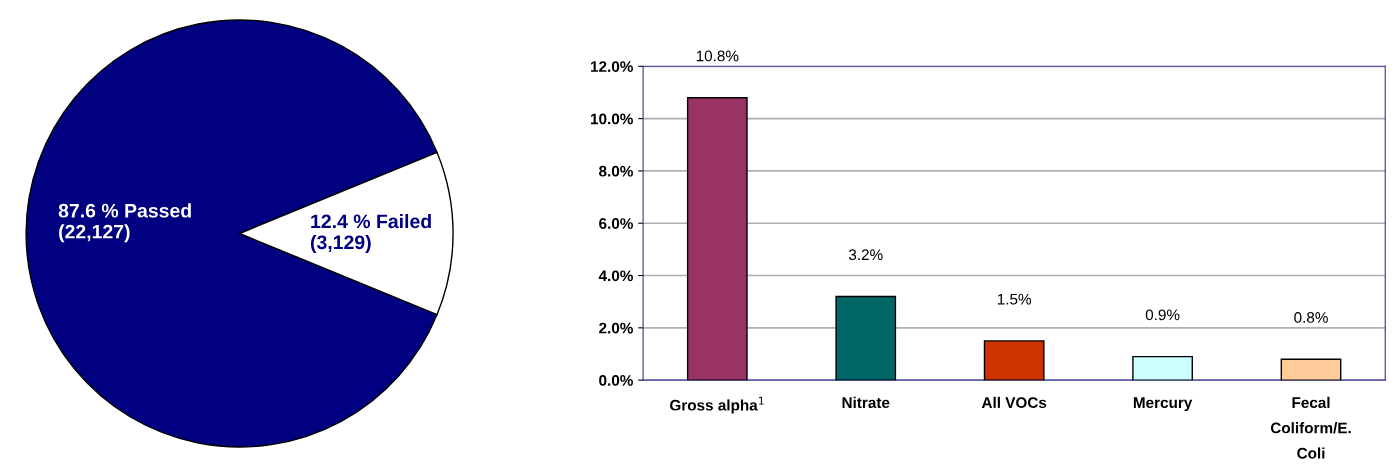 This screenshot has height=467, width=1395. I want to click on data-label: 12.4 % Failed (3,129), so click(371, 233).